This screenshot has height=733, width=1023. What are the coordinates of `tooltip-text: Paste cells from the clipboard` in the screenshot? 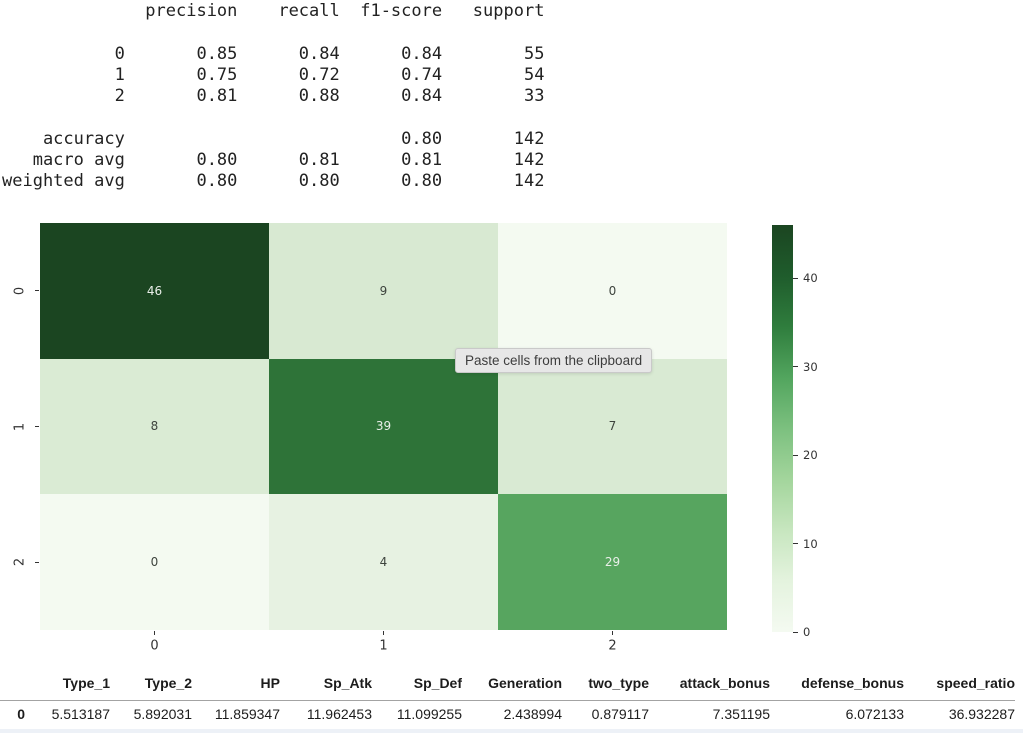 It's located at (554, 360).